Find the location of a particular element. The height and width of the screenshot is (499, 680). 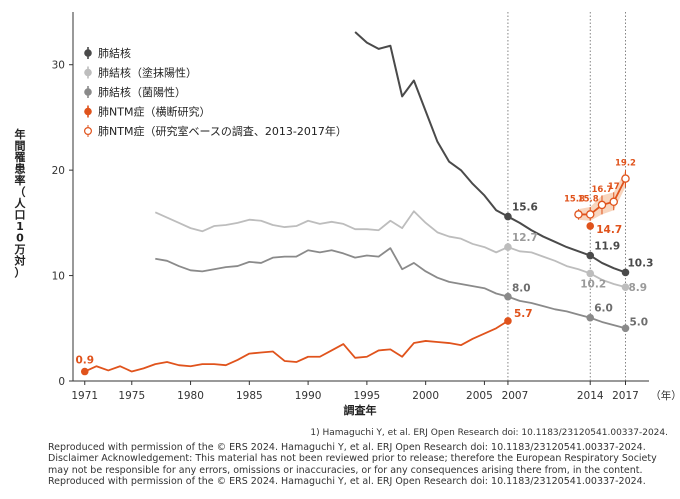

data-label: 17 is located at coordinates (614, 187).